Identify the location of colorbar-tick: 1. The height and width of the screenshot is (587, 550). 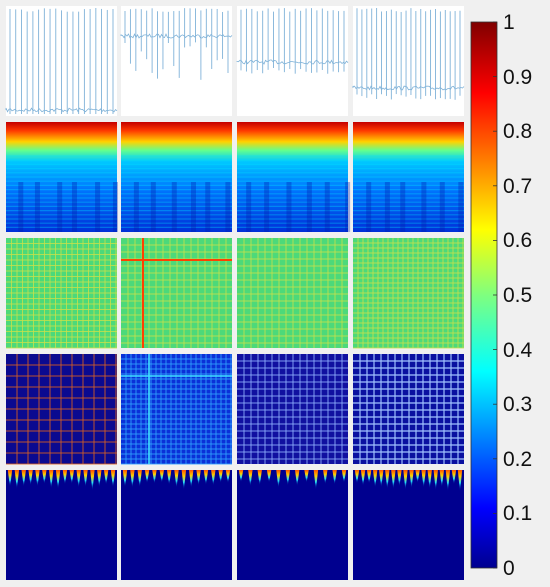
(509, 22).